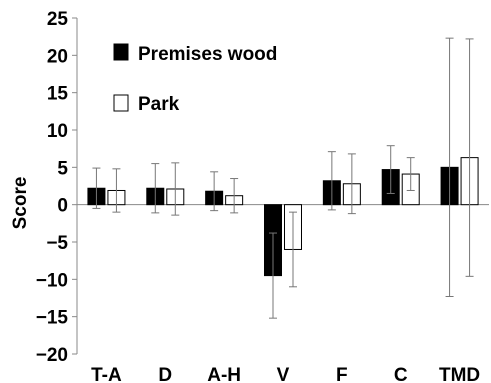 The height and width of the screenshot is (383, 491). Describe the element at coordinates (57, 243) in the screenshot. I see `y-tick-label: −5` at that location.